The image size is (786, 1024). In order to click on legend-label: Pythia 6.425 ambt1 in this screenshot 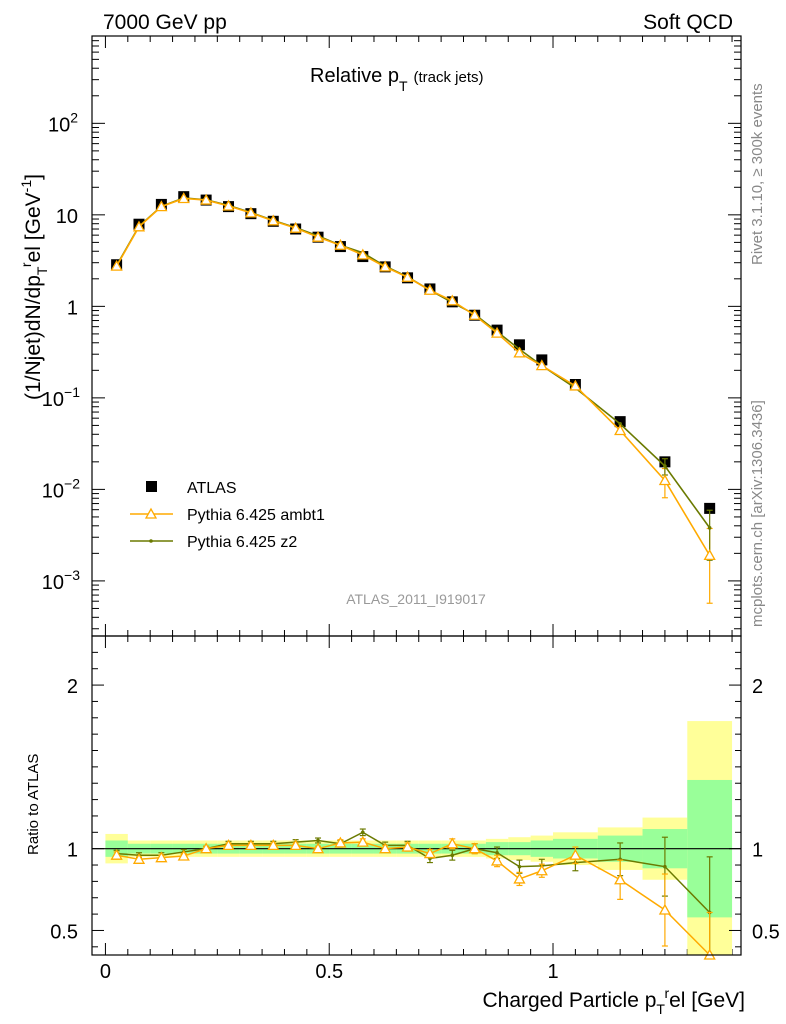, I will do `click(256, 515)`.